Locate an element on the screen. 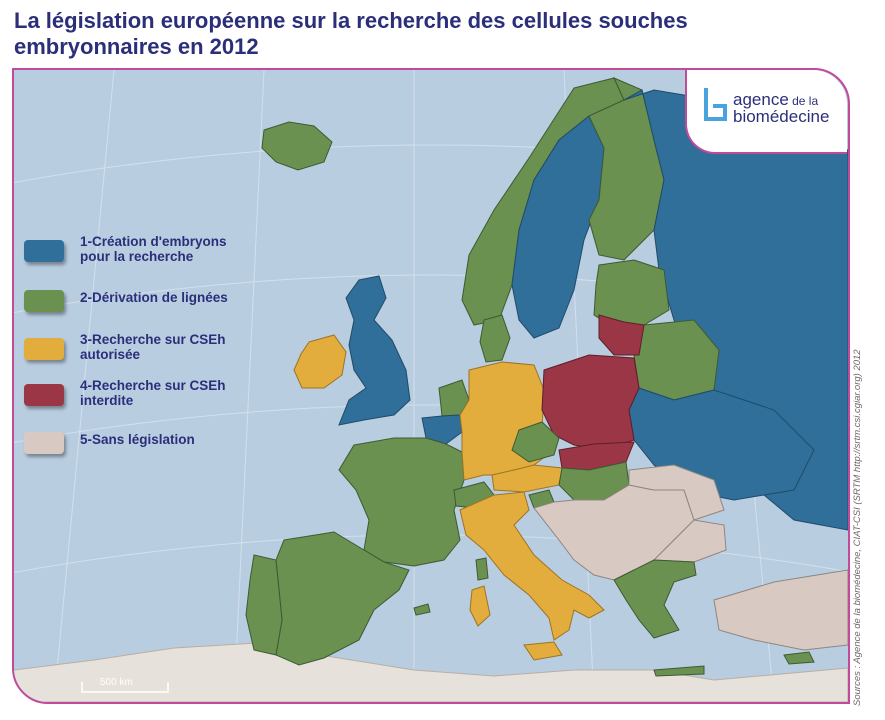 The width and height of the screenshot is (885, 720). united-kingdom is located at coordinates (374, 350).